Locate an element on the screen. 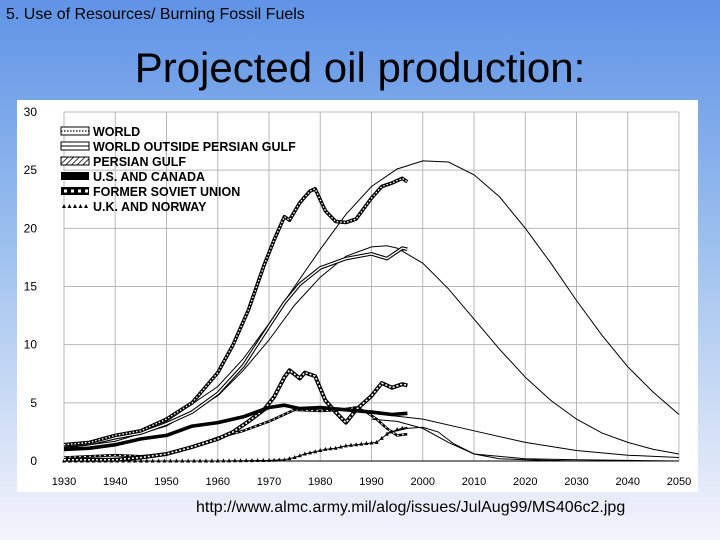 The width and height of the screenshot is (720, 540). x-tick-label: 1940 is located at coordinates (115, 482).